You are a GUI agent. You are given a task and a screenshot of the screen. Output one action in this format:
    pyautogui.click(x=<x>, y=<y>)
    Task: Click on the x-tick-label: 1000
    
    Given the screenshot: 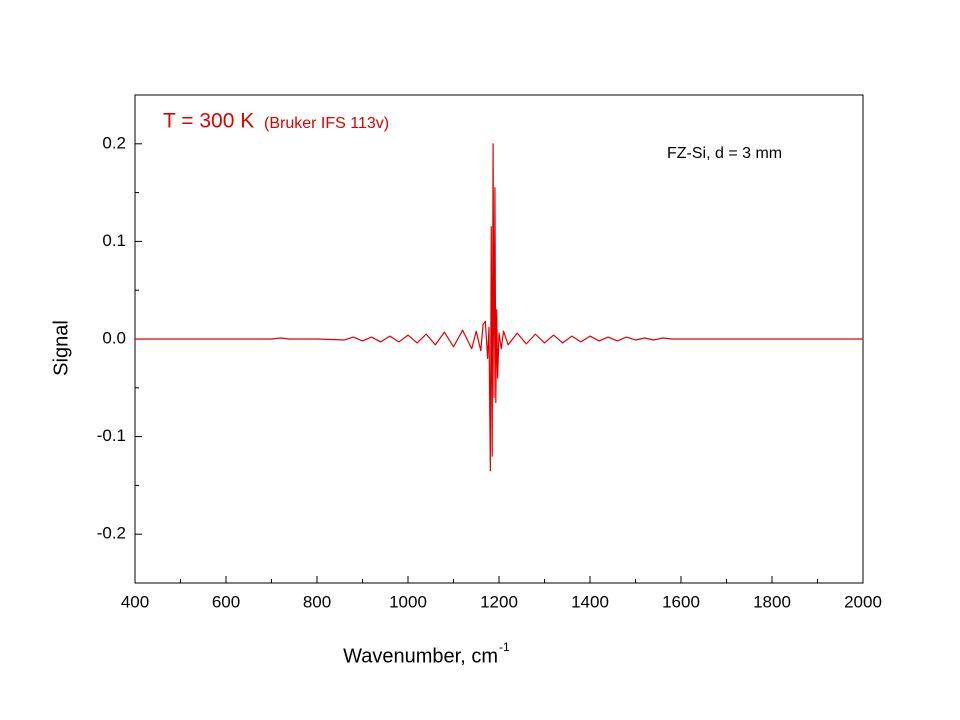 What is the action you would take?
    pyautogui.click(x=408, y=601)
    